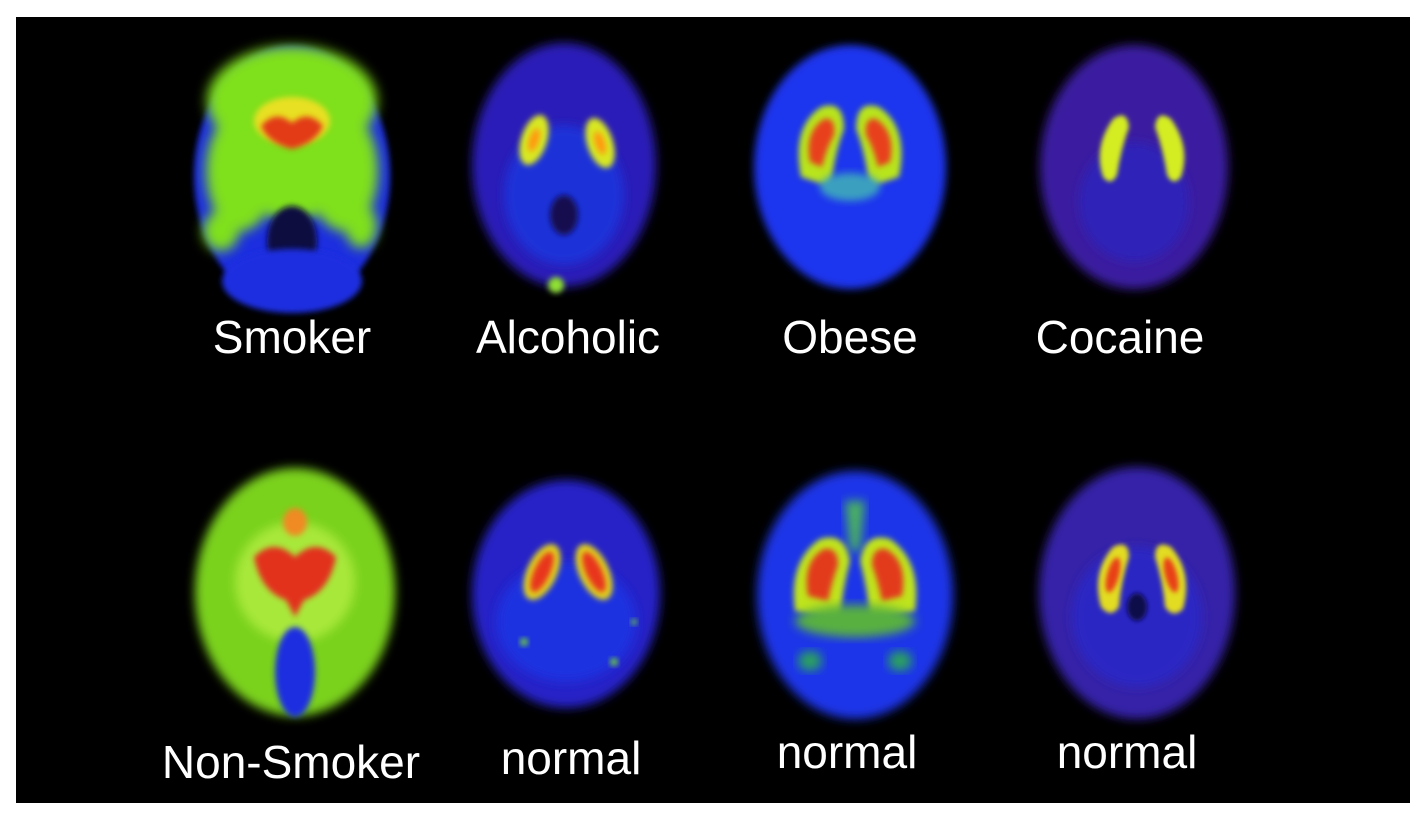 Image resolution: width=1428 pixels, height=814 pixels. What do you see at coordinates (566, 594) in the screenshot?
I see `brain-scan-normal-alcoholic-control` at bounding box center [566, 594].